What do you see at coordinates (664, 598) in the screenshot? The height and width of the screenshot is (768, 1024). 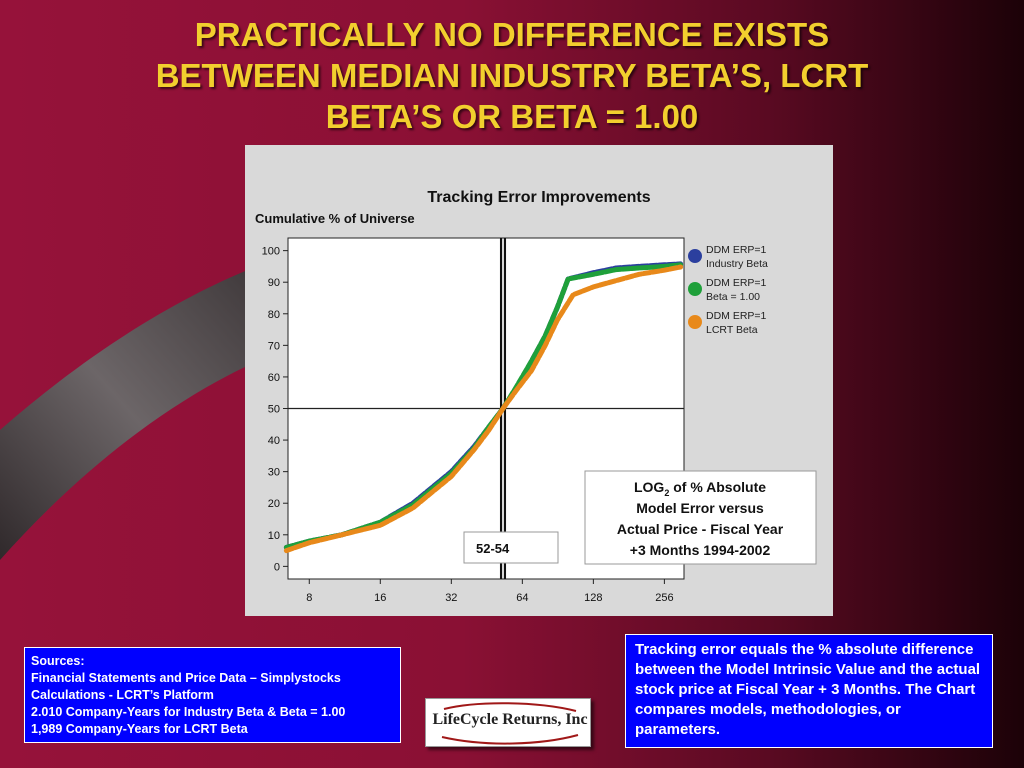 I see `x-tick-label: 256` at bounding box center [664, 598].